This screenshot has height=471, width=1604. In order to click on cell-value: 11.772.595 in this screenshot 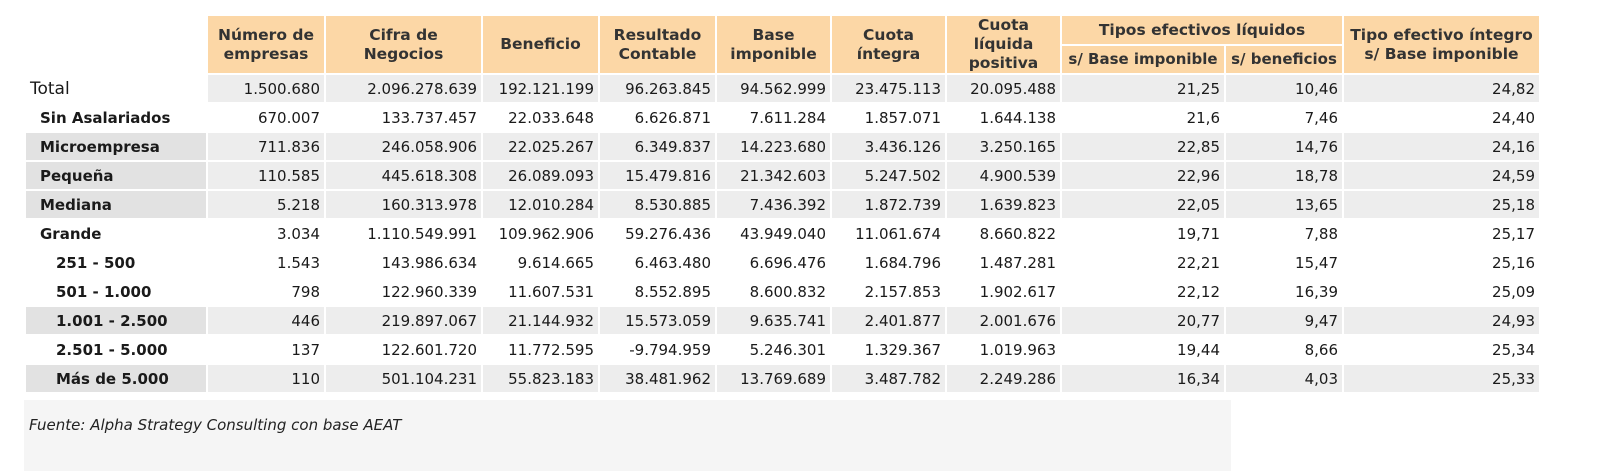, I will do `click(540, 349)`.